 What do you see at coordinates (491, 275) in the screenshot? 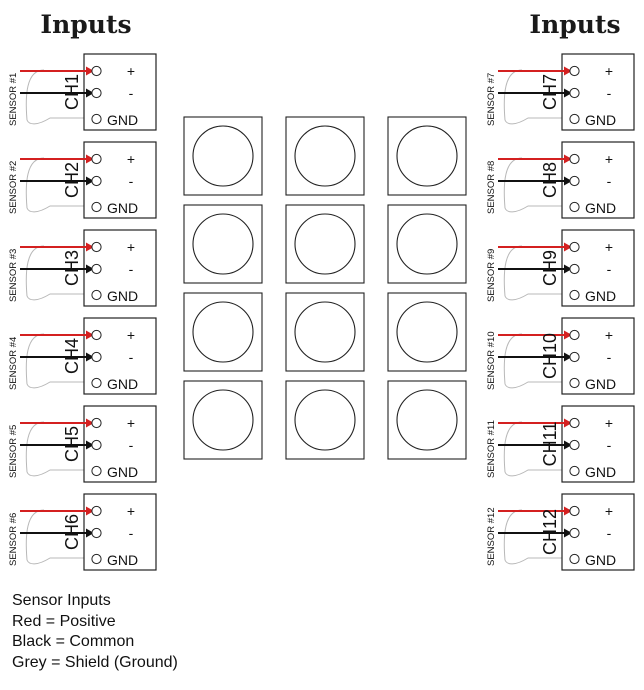
I see `sensor-label: SENSOR #9` at bounding box center [491, 275].